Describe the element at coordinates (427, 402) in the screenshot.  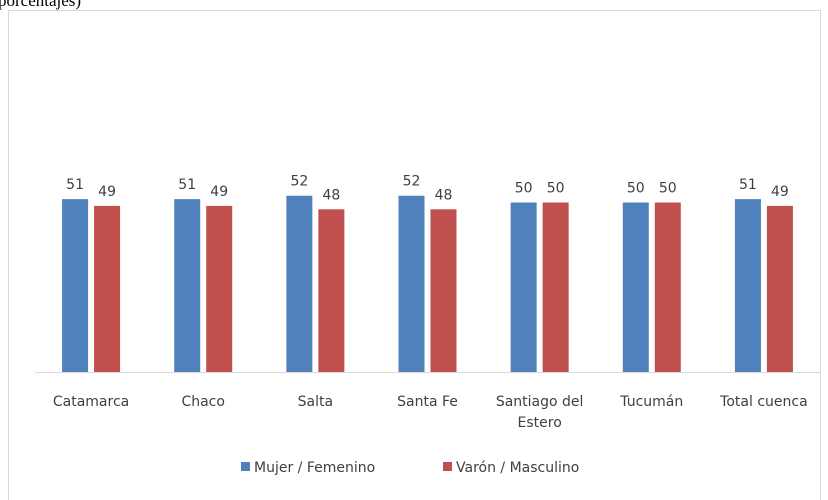
I see `x-tick-label: Santa Fe` at that location.